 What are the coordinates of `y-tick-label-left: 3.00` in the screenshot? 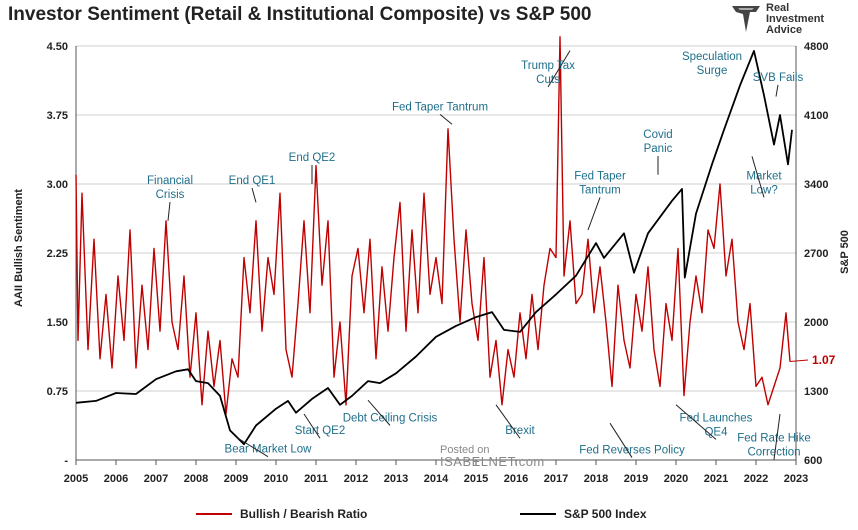 It's located at (57, 185).